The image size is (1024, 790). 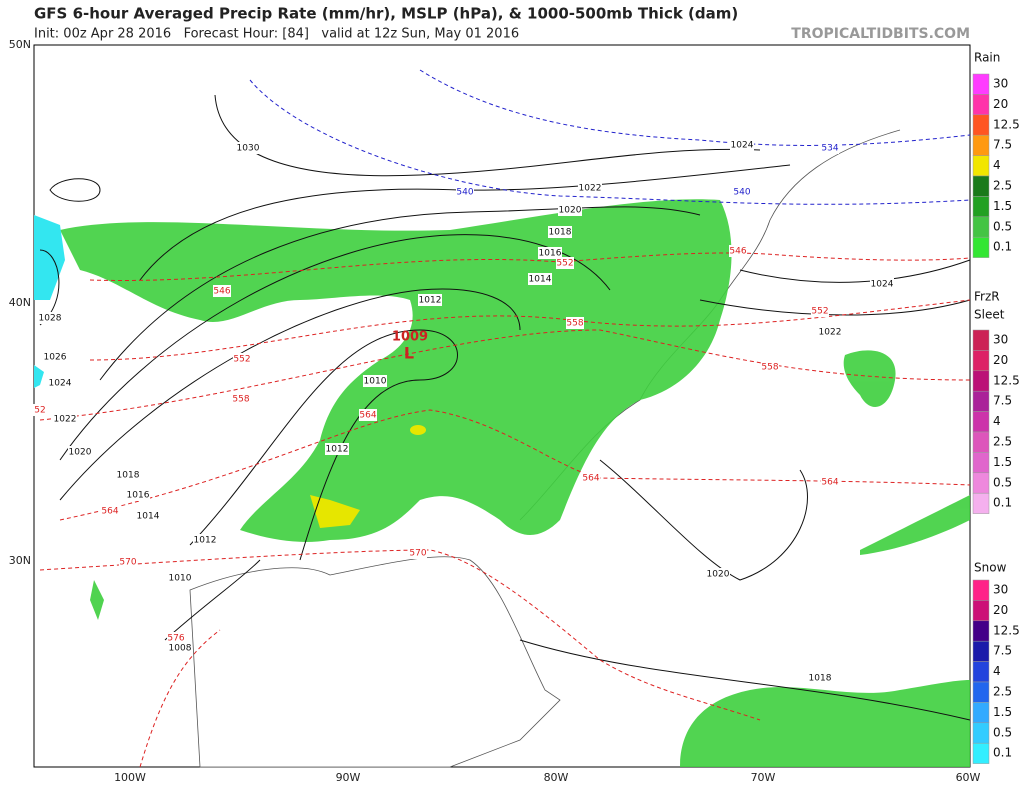 I want to click on thickness-lines-blue, so click(x=610, y=137).